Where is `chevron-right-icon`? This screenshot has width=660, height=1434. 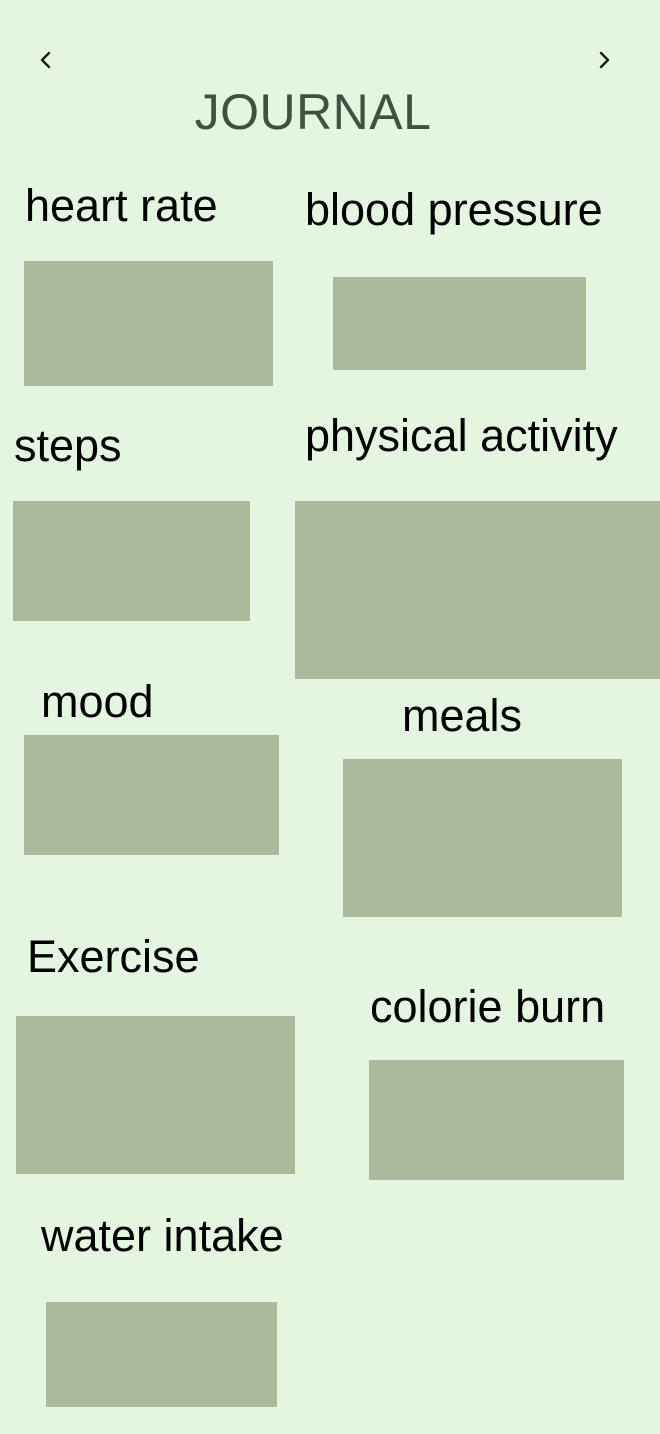 chevron-right-icon is located at coordinates (604, 60).